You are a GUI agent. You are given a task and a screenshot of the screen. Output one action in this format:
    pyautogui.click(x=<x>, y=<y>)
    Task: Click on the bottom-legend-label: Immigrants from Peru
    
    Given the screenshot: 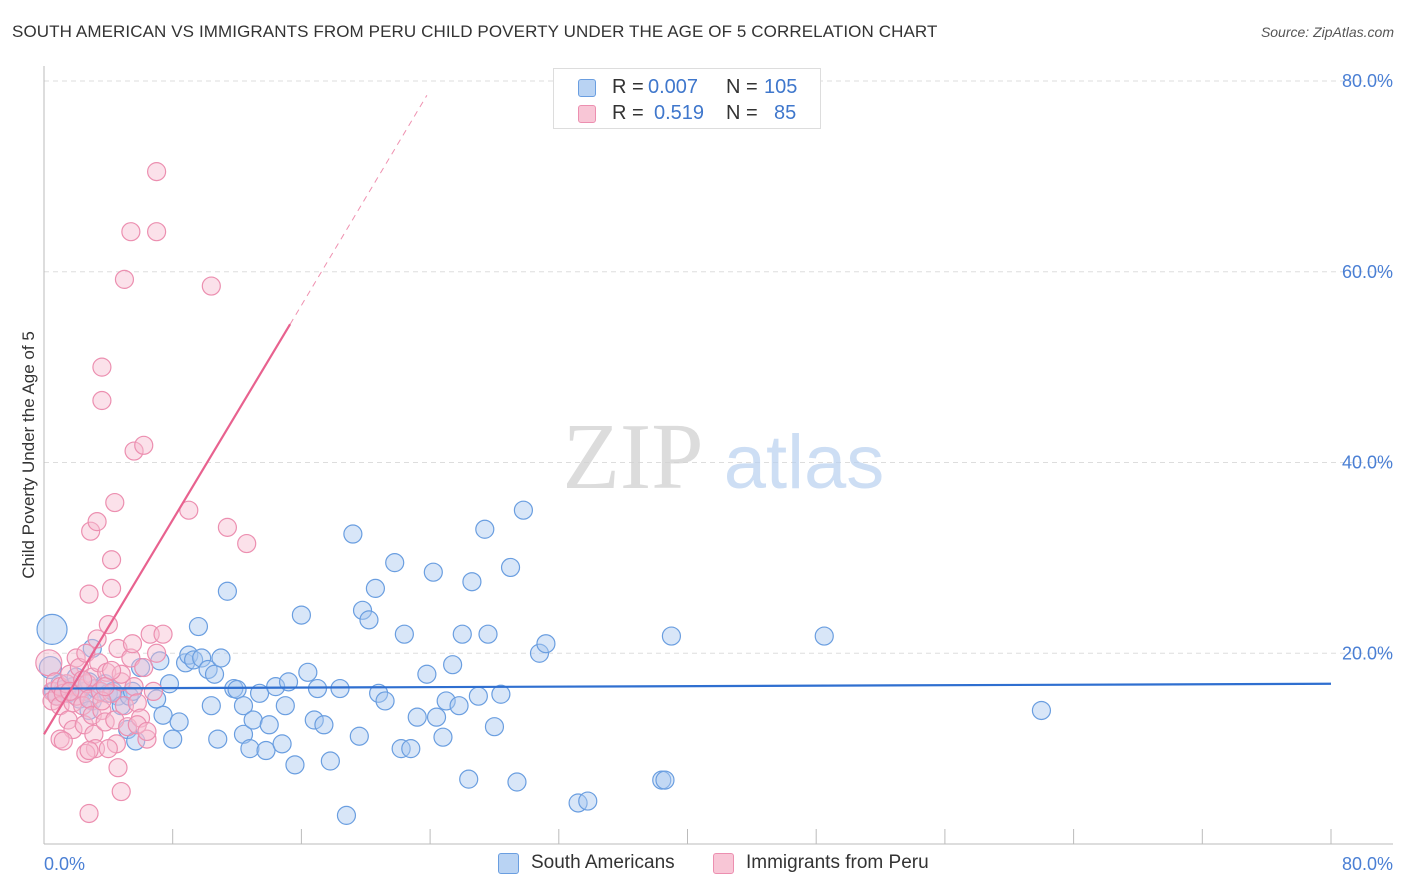 What is the action you would take?
    pyautogui.click(x=837, y=862)
    